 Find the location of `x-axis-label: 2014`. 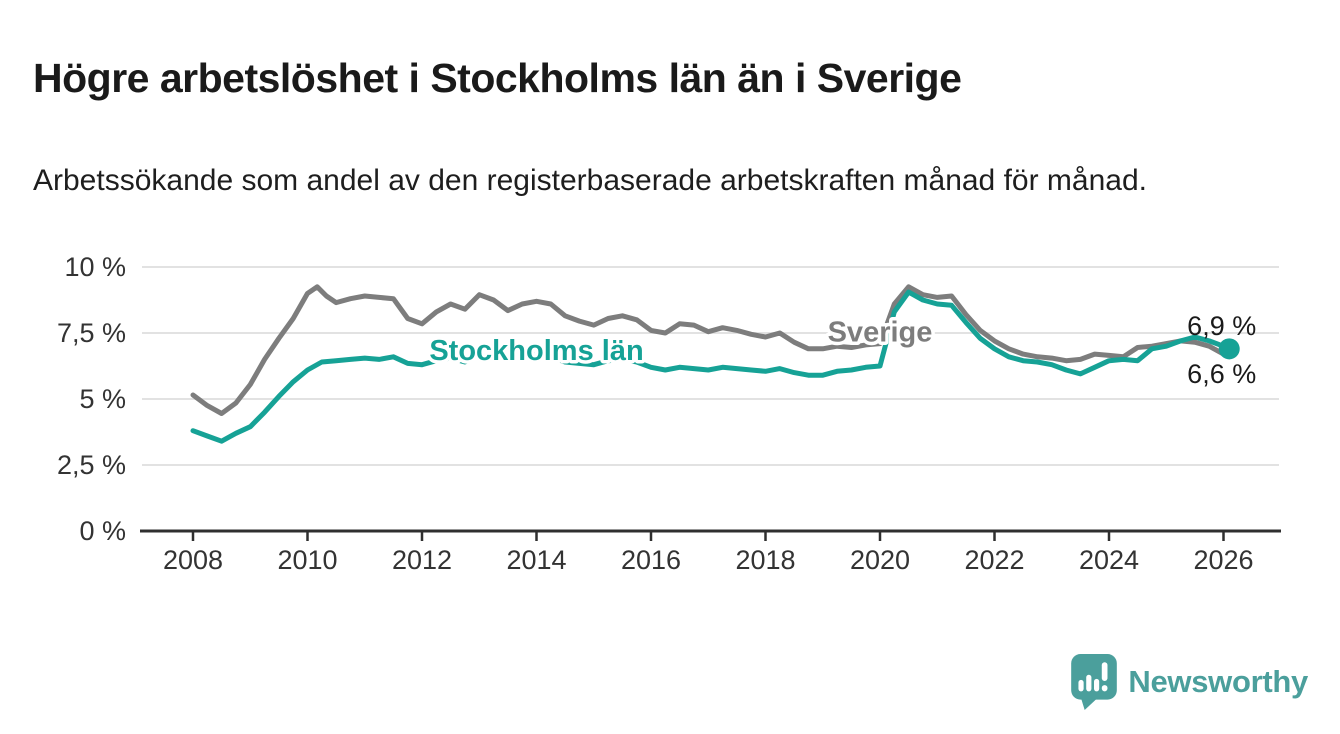

x-axis-label: 2014 is located at coordinates (536, 560).